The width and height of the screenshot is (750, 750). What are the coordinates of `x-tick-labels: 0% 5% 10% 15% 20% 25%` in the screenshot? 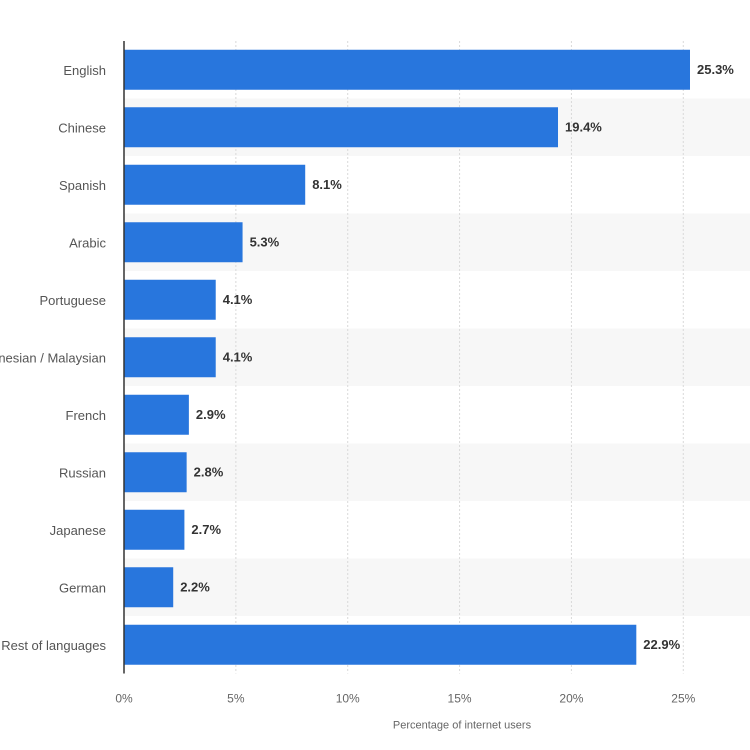 It's located at (405, 699).